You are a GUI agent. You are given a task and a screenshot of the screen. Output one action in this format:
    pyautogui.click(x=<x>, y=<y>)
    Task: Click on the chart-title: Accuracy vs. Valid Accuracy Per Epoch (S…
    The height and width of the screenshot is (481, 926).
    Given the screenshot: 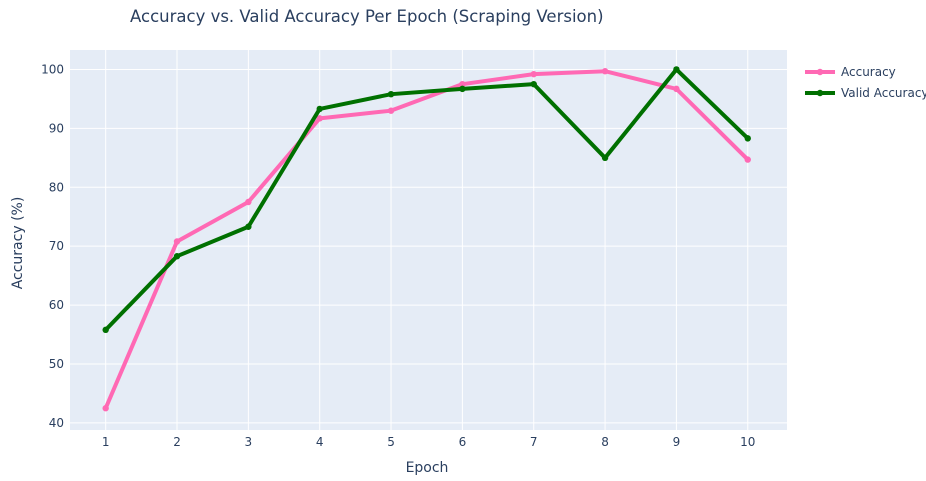 What is the action you would take?
    pyautogui.click(x=367, y=16)
    